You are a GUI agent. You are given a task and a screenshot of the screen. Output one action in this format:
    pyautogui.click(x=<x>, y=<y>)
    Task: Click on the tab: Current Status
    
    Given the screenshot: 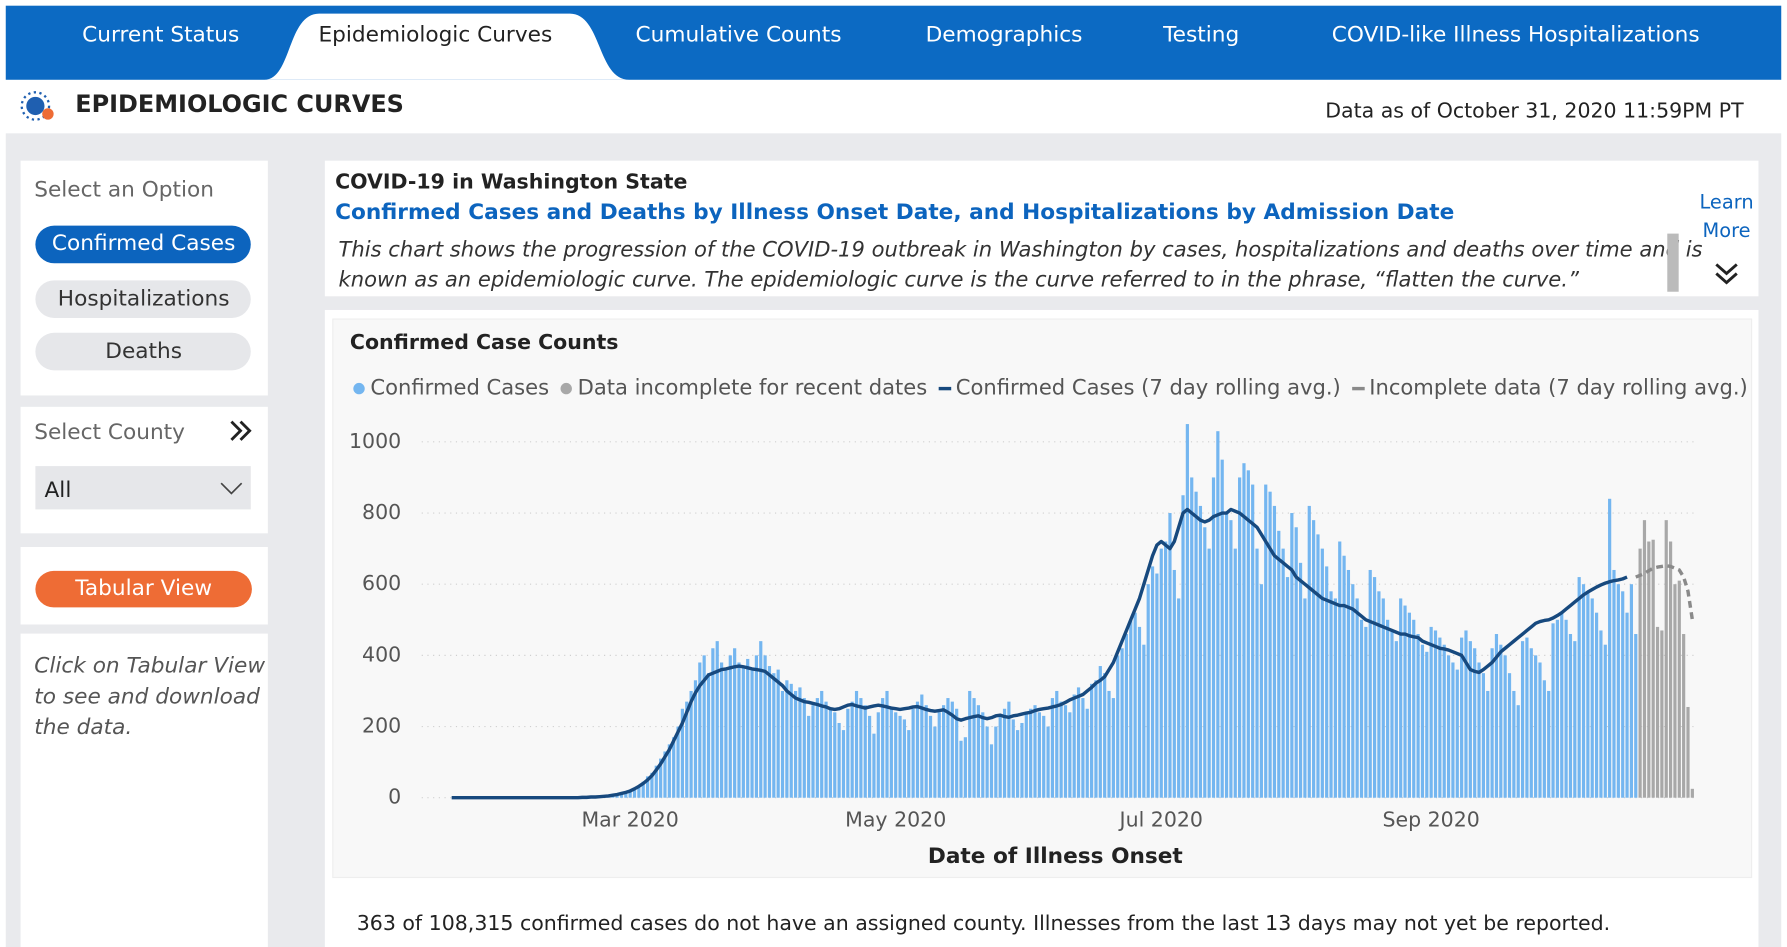 What is the action you would take?
    pyautogui.click(x=160, y=34)
    